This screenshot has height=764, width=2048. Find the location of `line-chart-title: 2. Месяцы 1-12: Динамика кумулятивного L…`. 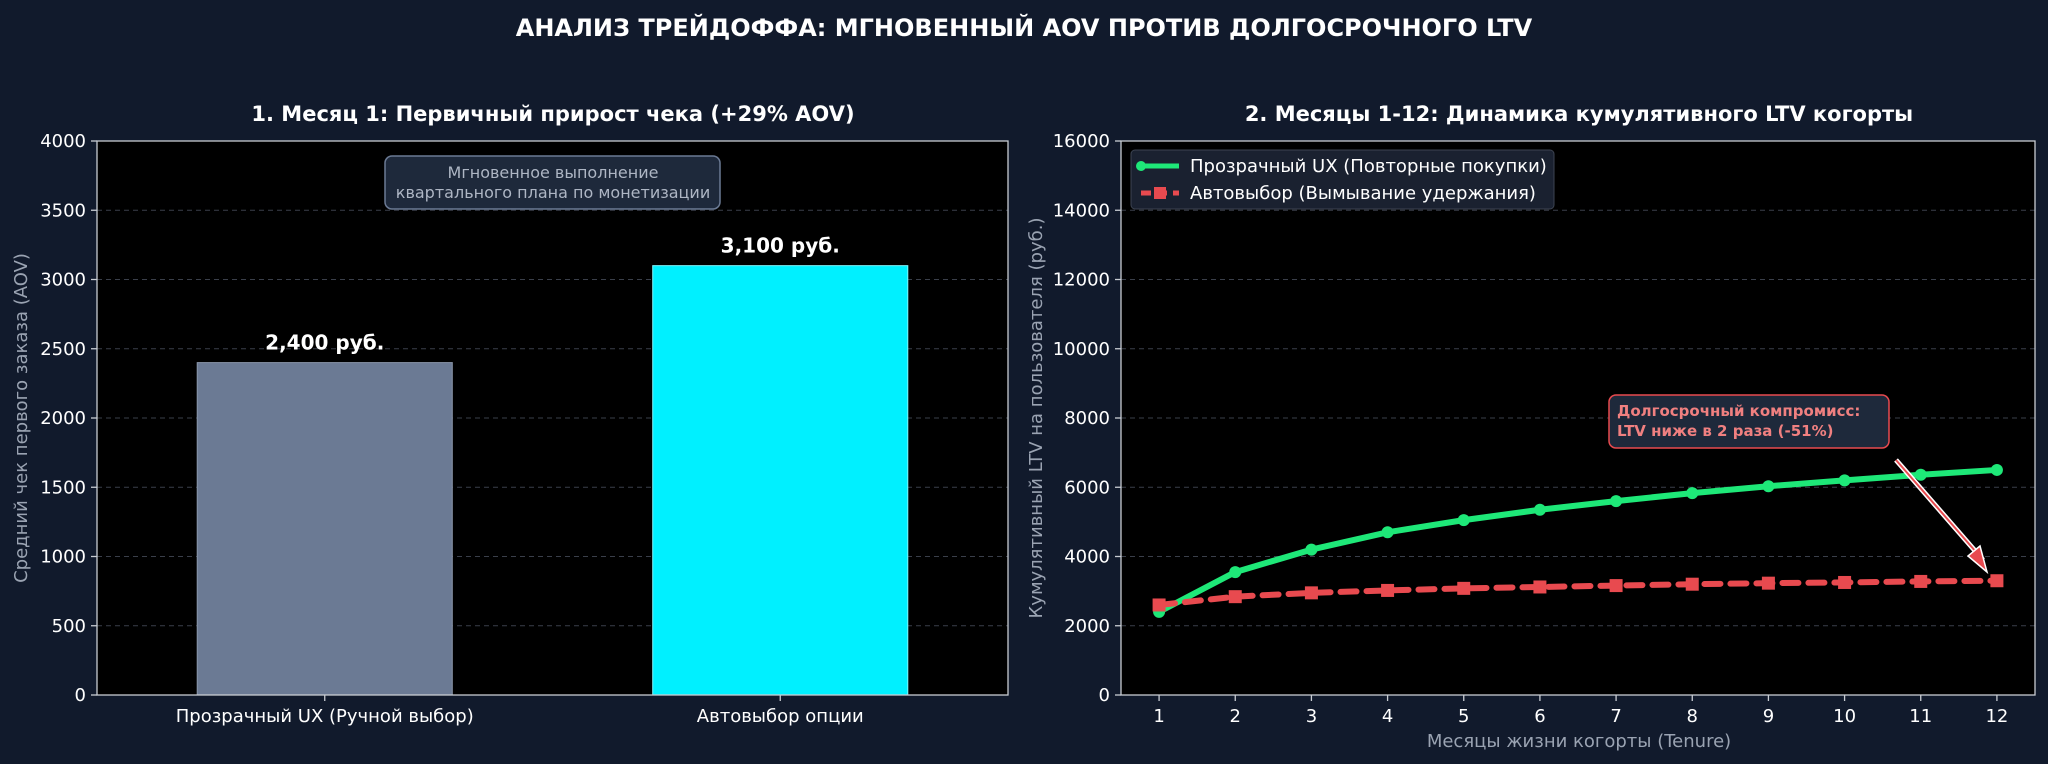

line-chart-title: 2. Месяцы 1-12: Динамика кумулятивного L… is located at coordinates (1579, 114).